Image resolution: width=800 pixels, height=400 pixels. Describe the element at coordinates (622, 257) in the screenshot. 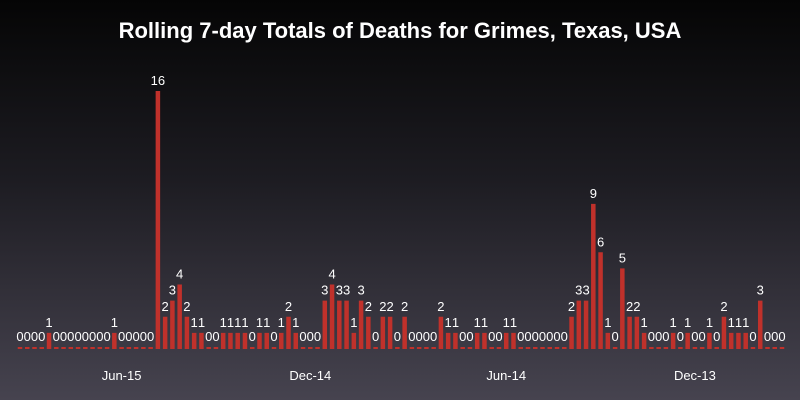

I see `data-label: 5` at that location.